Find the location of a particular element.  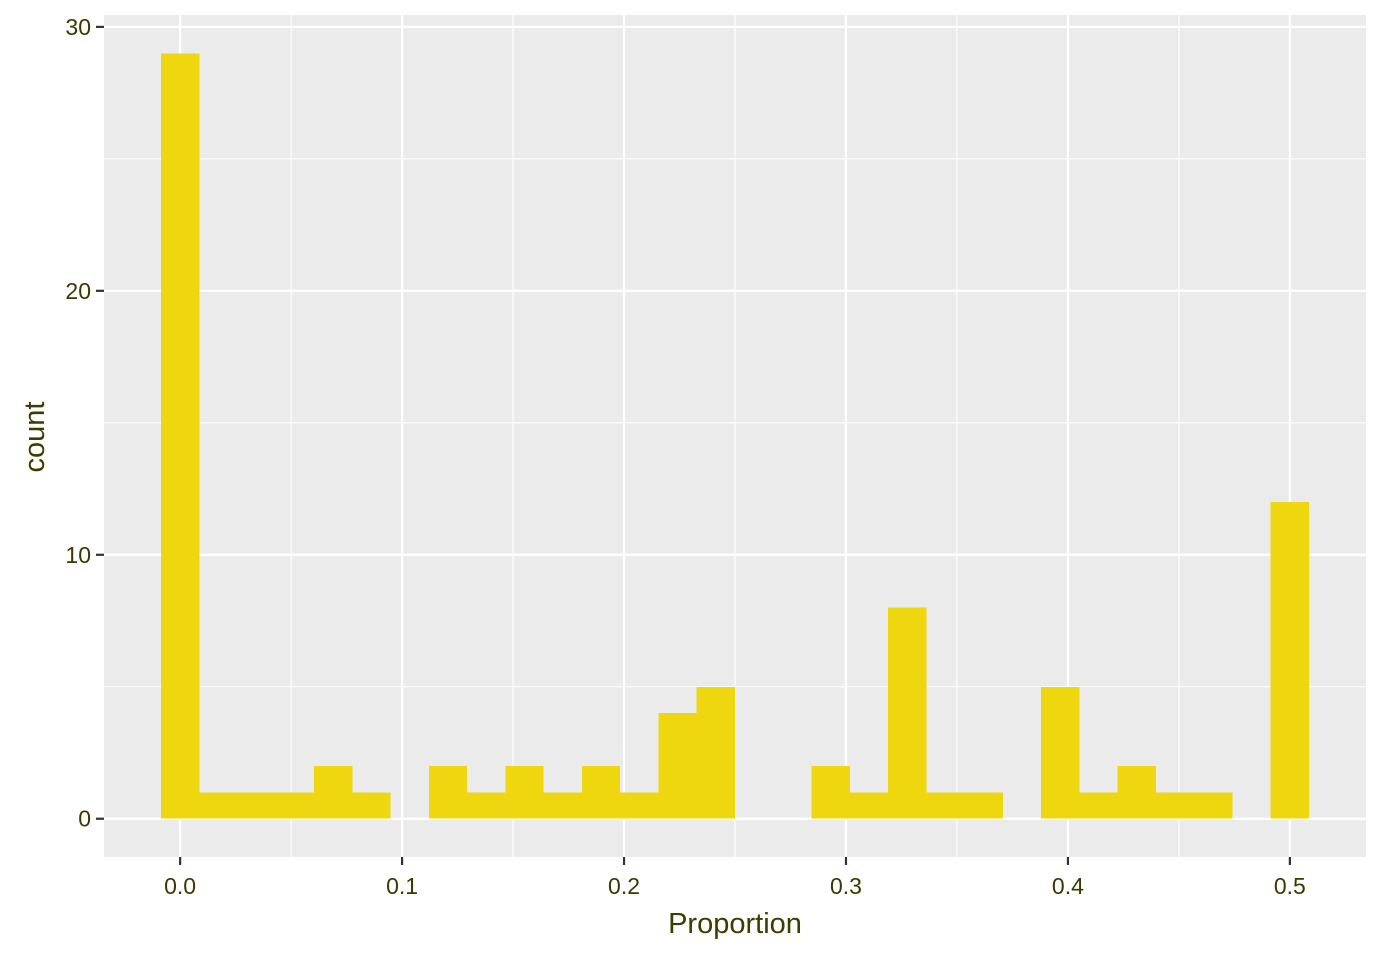

y-axis: 0 10 20 30 is located at coordinates (84, 423).